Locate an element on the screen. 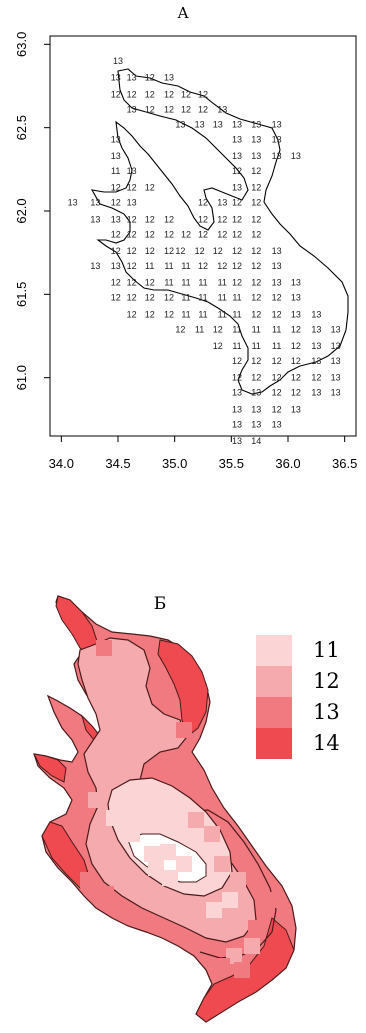 Image resolution: width=366 pixels, height=1033 pixels. zone-14-area-west-spit is located at coordinates (50, 768).